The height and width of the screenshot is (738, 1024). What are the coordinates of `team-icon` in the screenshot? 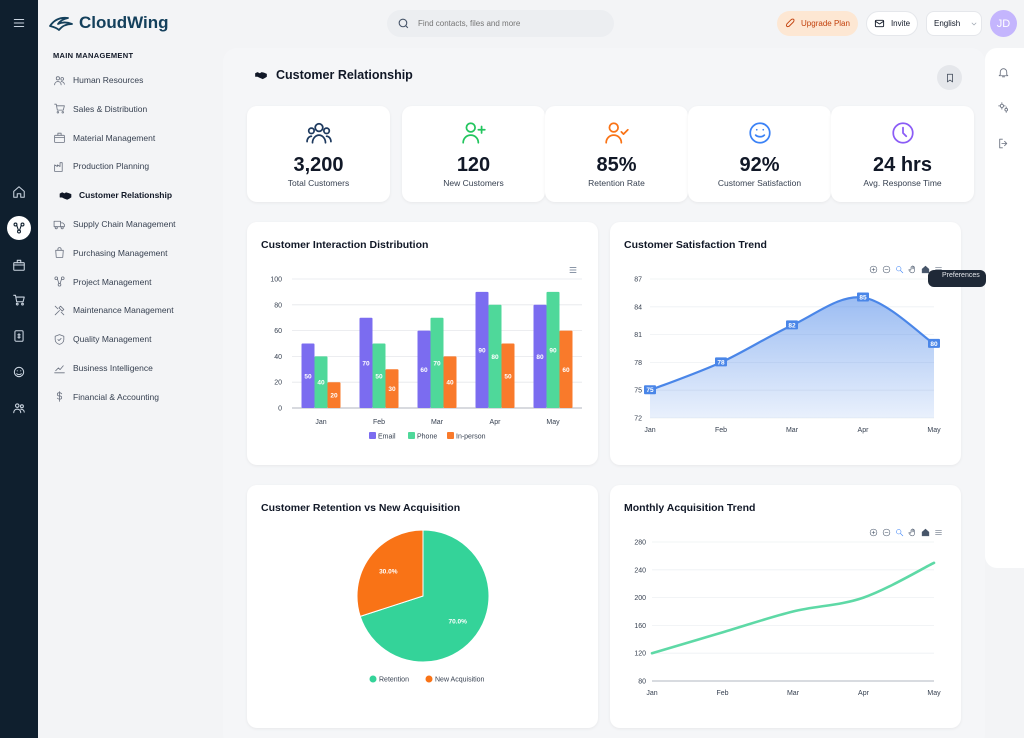 It's located at (19, 408).